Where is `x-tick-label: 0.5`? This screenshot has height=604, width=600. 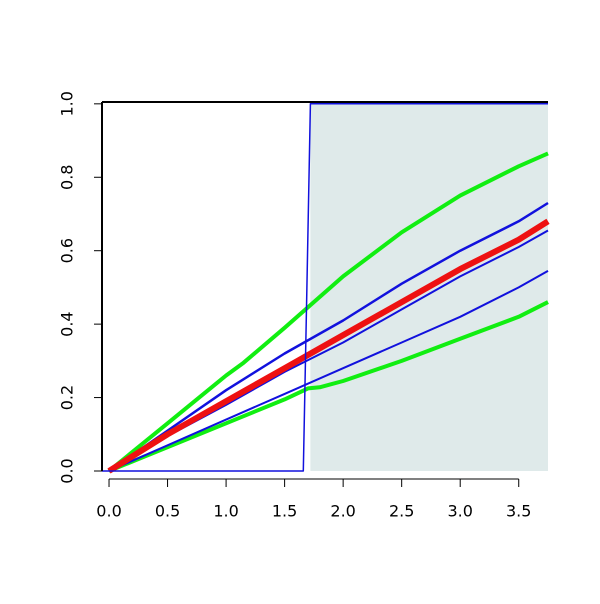 x-tick-label: 0.5 is located at coordinates (167, 511).